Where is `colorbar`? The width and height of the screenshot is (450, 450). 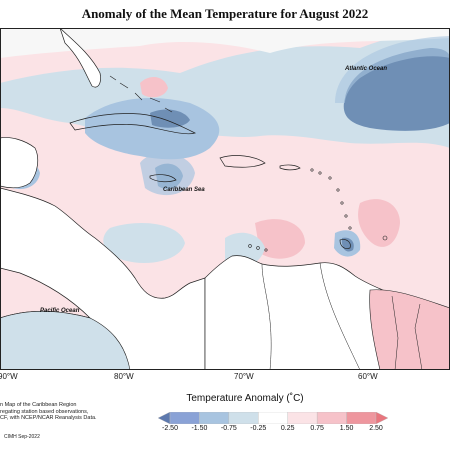 colorbar is located at coordinates (273, 418).